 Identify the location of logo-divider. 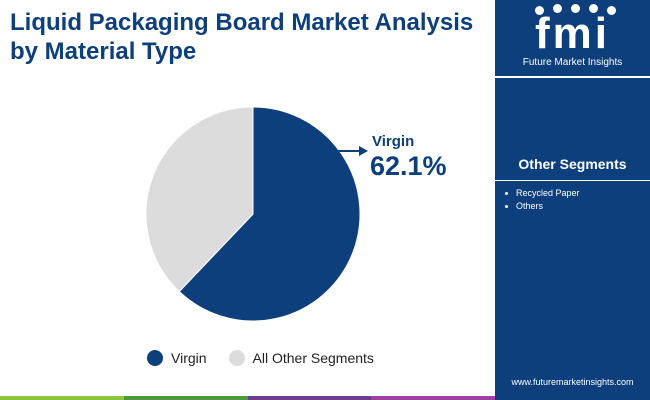
(572, 77).